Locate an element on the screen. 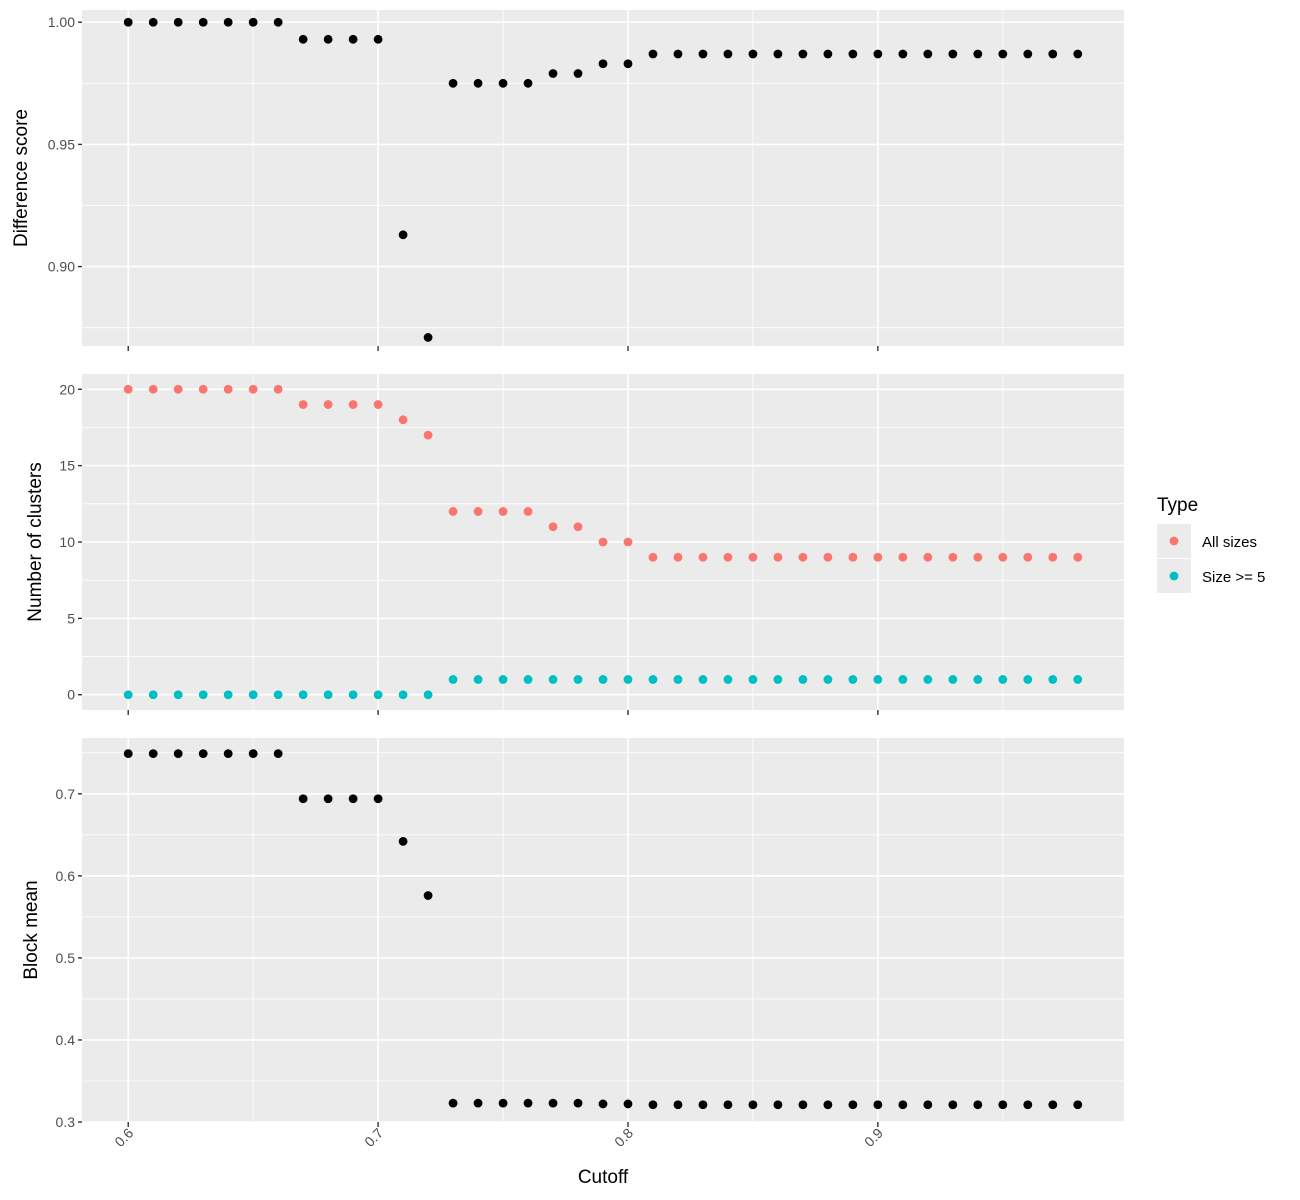 Image resolution: width=1300 pixels, height=1200 pixels. legend-label-all-sizes: All sizes is located at coordinates (1229, 542).